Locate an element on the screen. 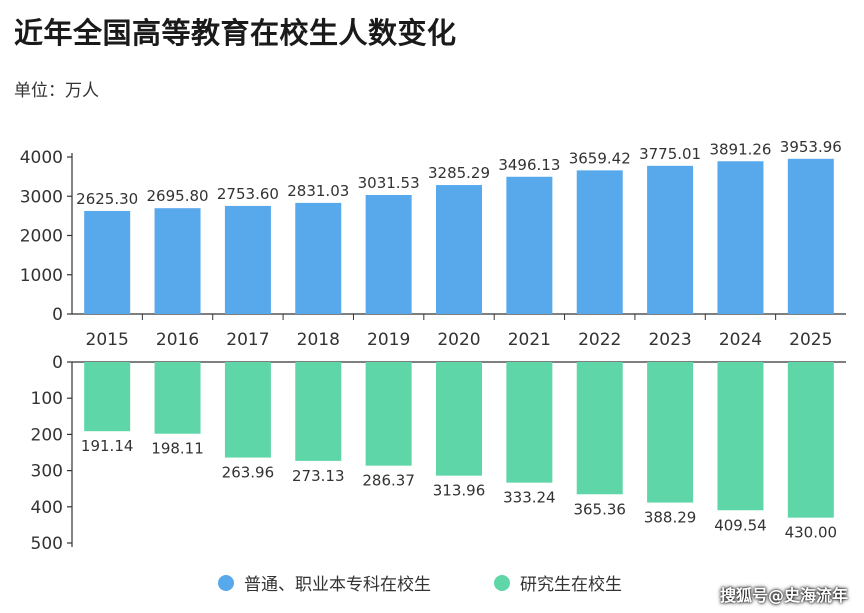 The height and width of the screenshot is (613, 864). y-tick-label-lower: 0 is located at coordinates (57, 363).